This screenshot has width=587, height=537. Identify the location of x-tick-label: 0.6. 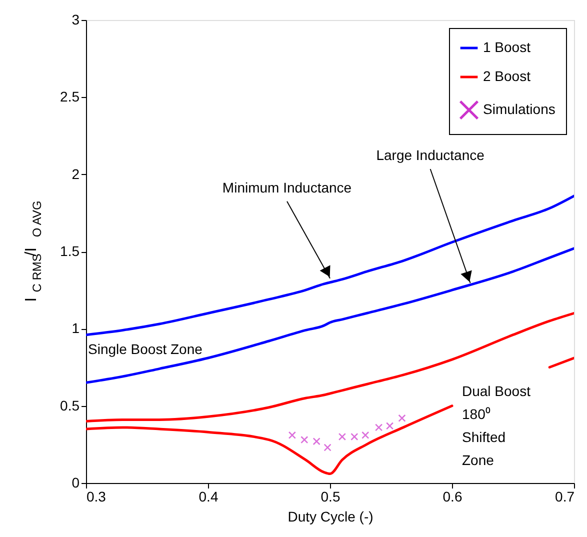
(452, 496).